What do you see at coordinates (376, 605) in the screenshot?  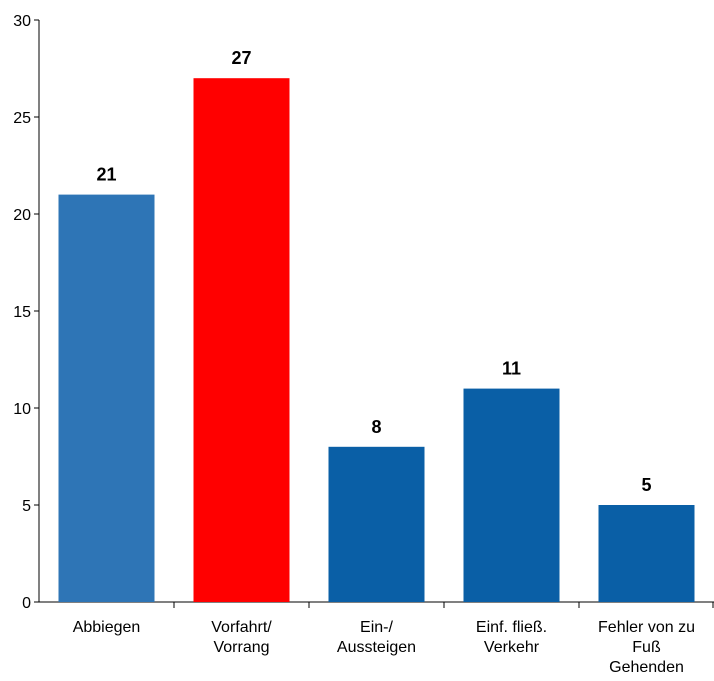 I see `x-axis` at bounding box center [376, 605].